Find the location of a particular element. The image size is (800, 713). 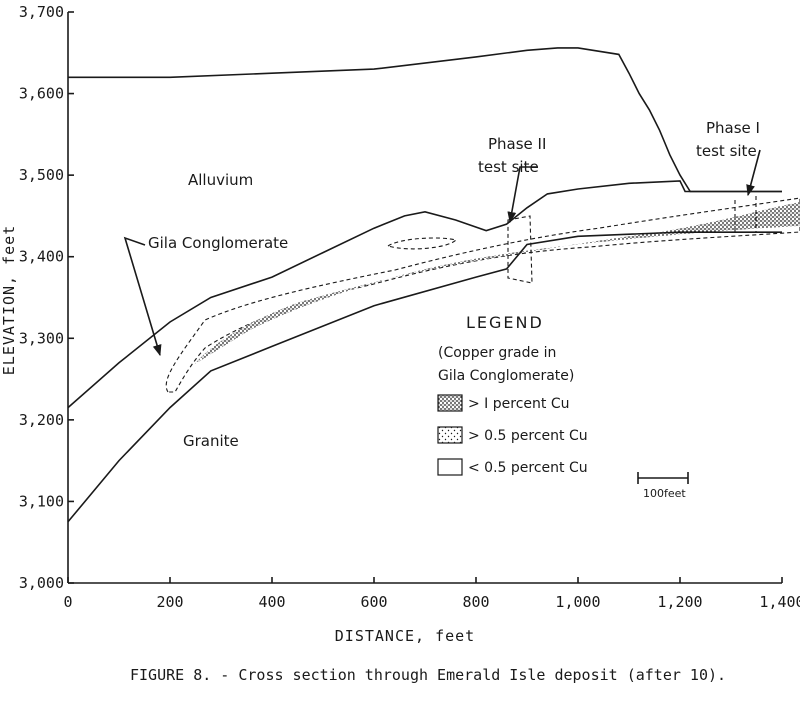

legend-item-2: > 0.5 percent Cu is located at coordinates (528, 436).